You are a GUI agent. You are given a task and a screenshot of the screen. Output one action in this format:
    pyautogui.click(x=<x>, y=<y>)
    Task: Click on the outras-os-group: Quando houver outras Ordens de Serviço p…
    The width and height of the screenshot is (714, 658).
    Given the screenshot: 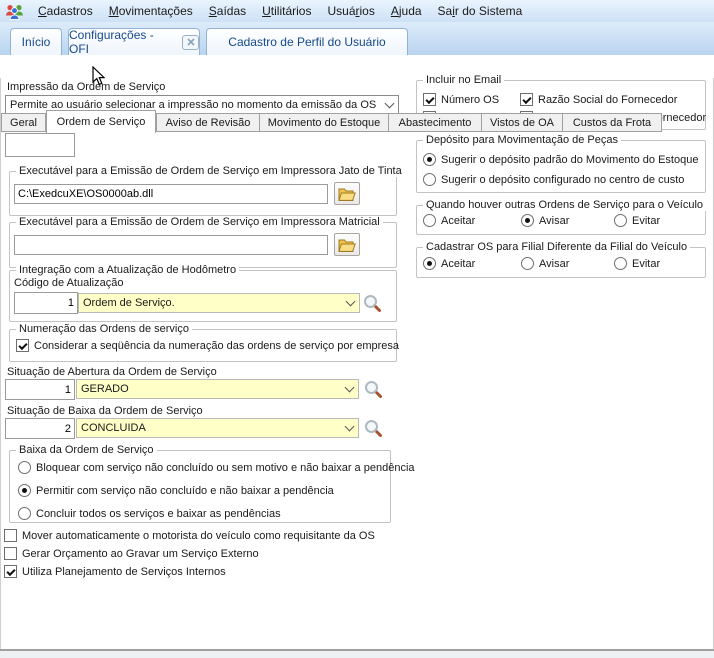 What is the action you would take?
    pyautogui.click(x=561, y=217)
    